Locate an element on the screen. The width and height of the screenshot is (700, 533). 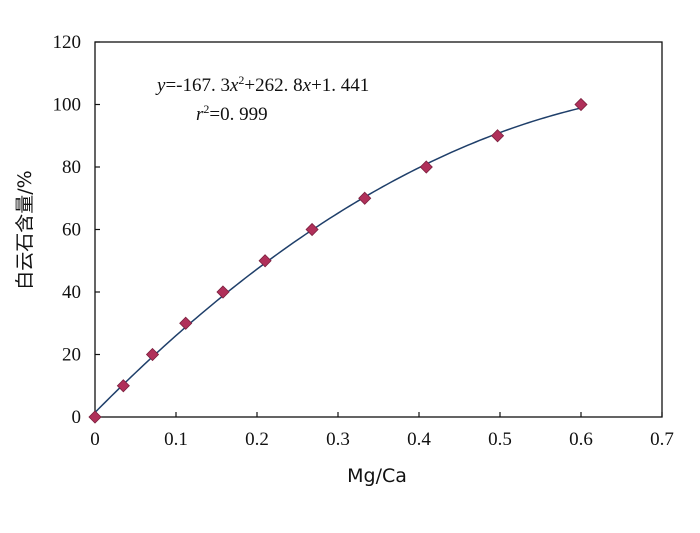
x-axis-ticks: 0 0.1 0.2 0.3 0.4 0.5 0.6 0.7 is located at coordinates (382, 431).